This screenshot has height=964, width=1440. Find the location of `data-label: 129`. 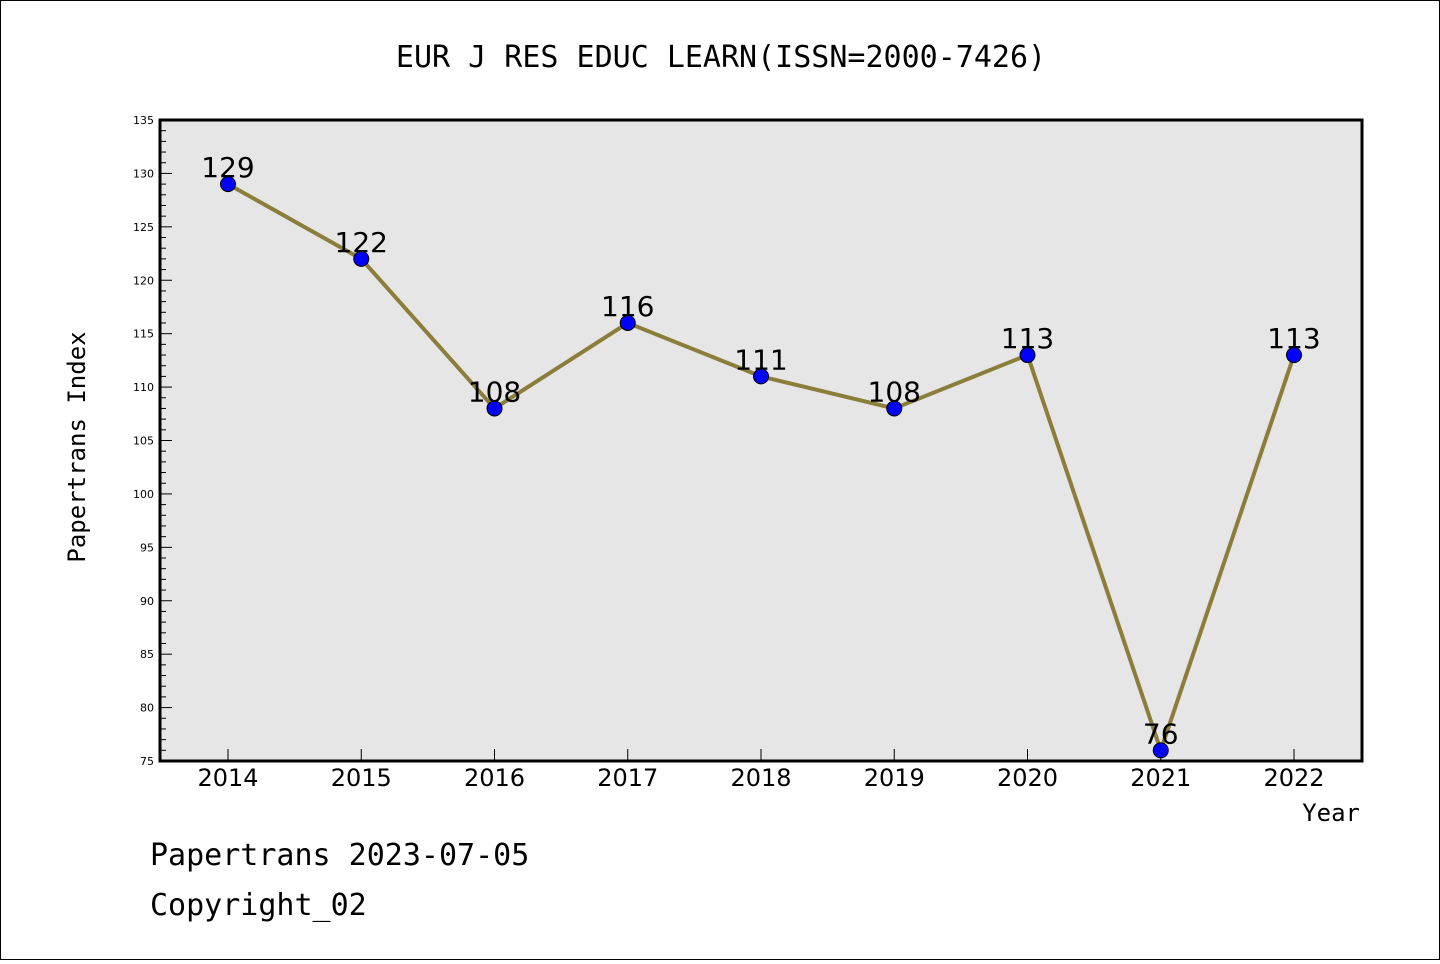

data-label: 129 is located at coordinates (227, 167).